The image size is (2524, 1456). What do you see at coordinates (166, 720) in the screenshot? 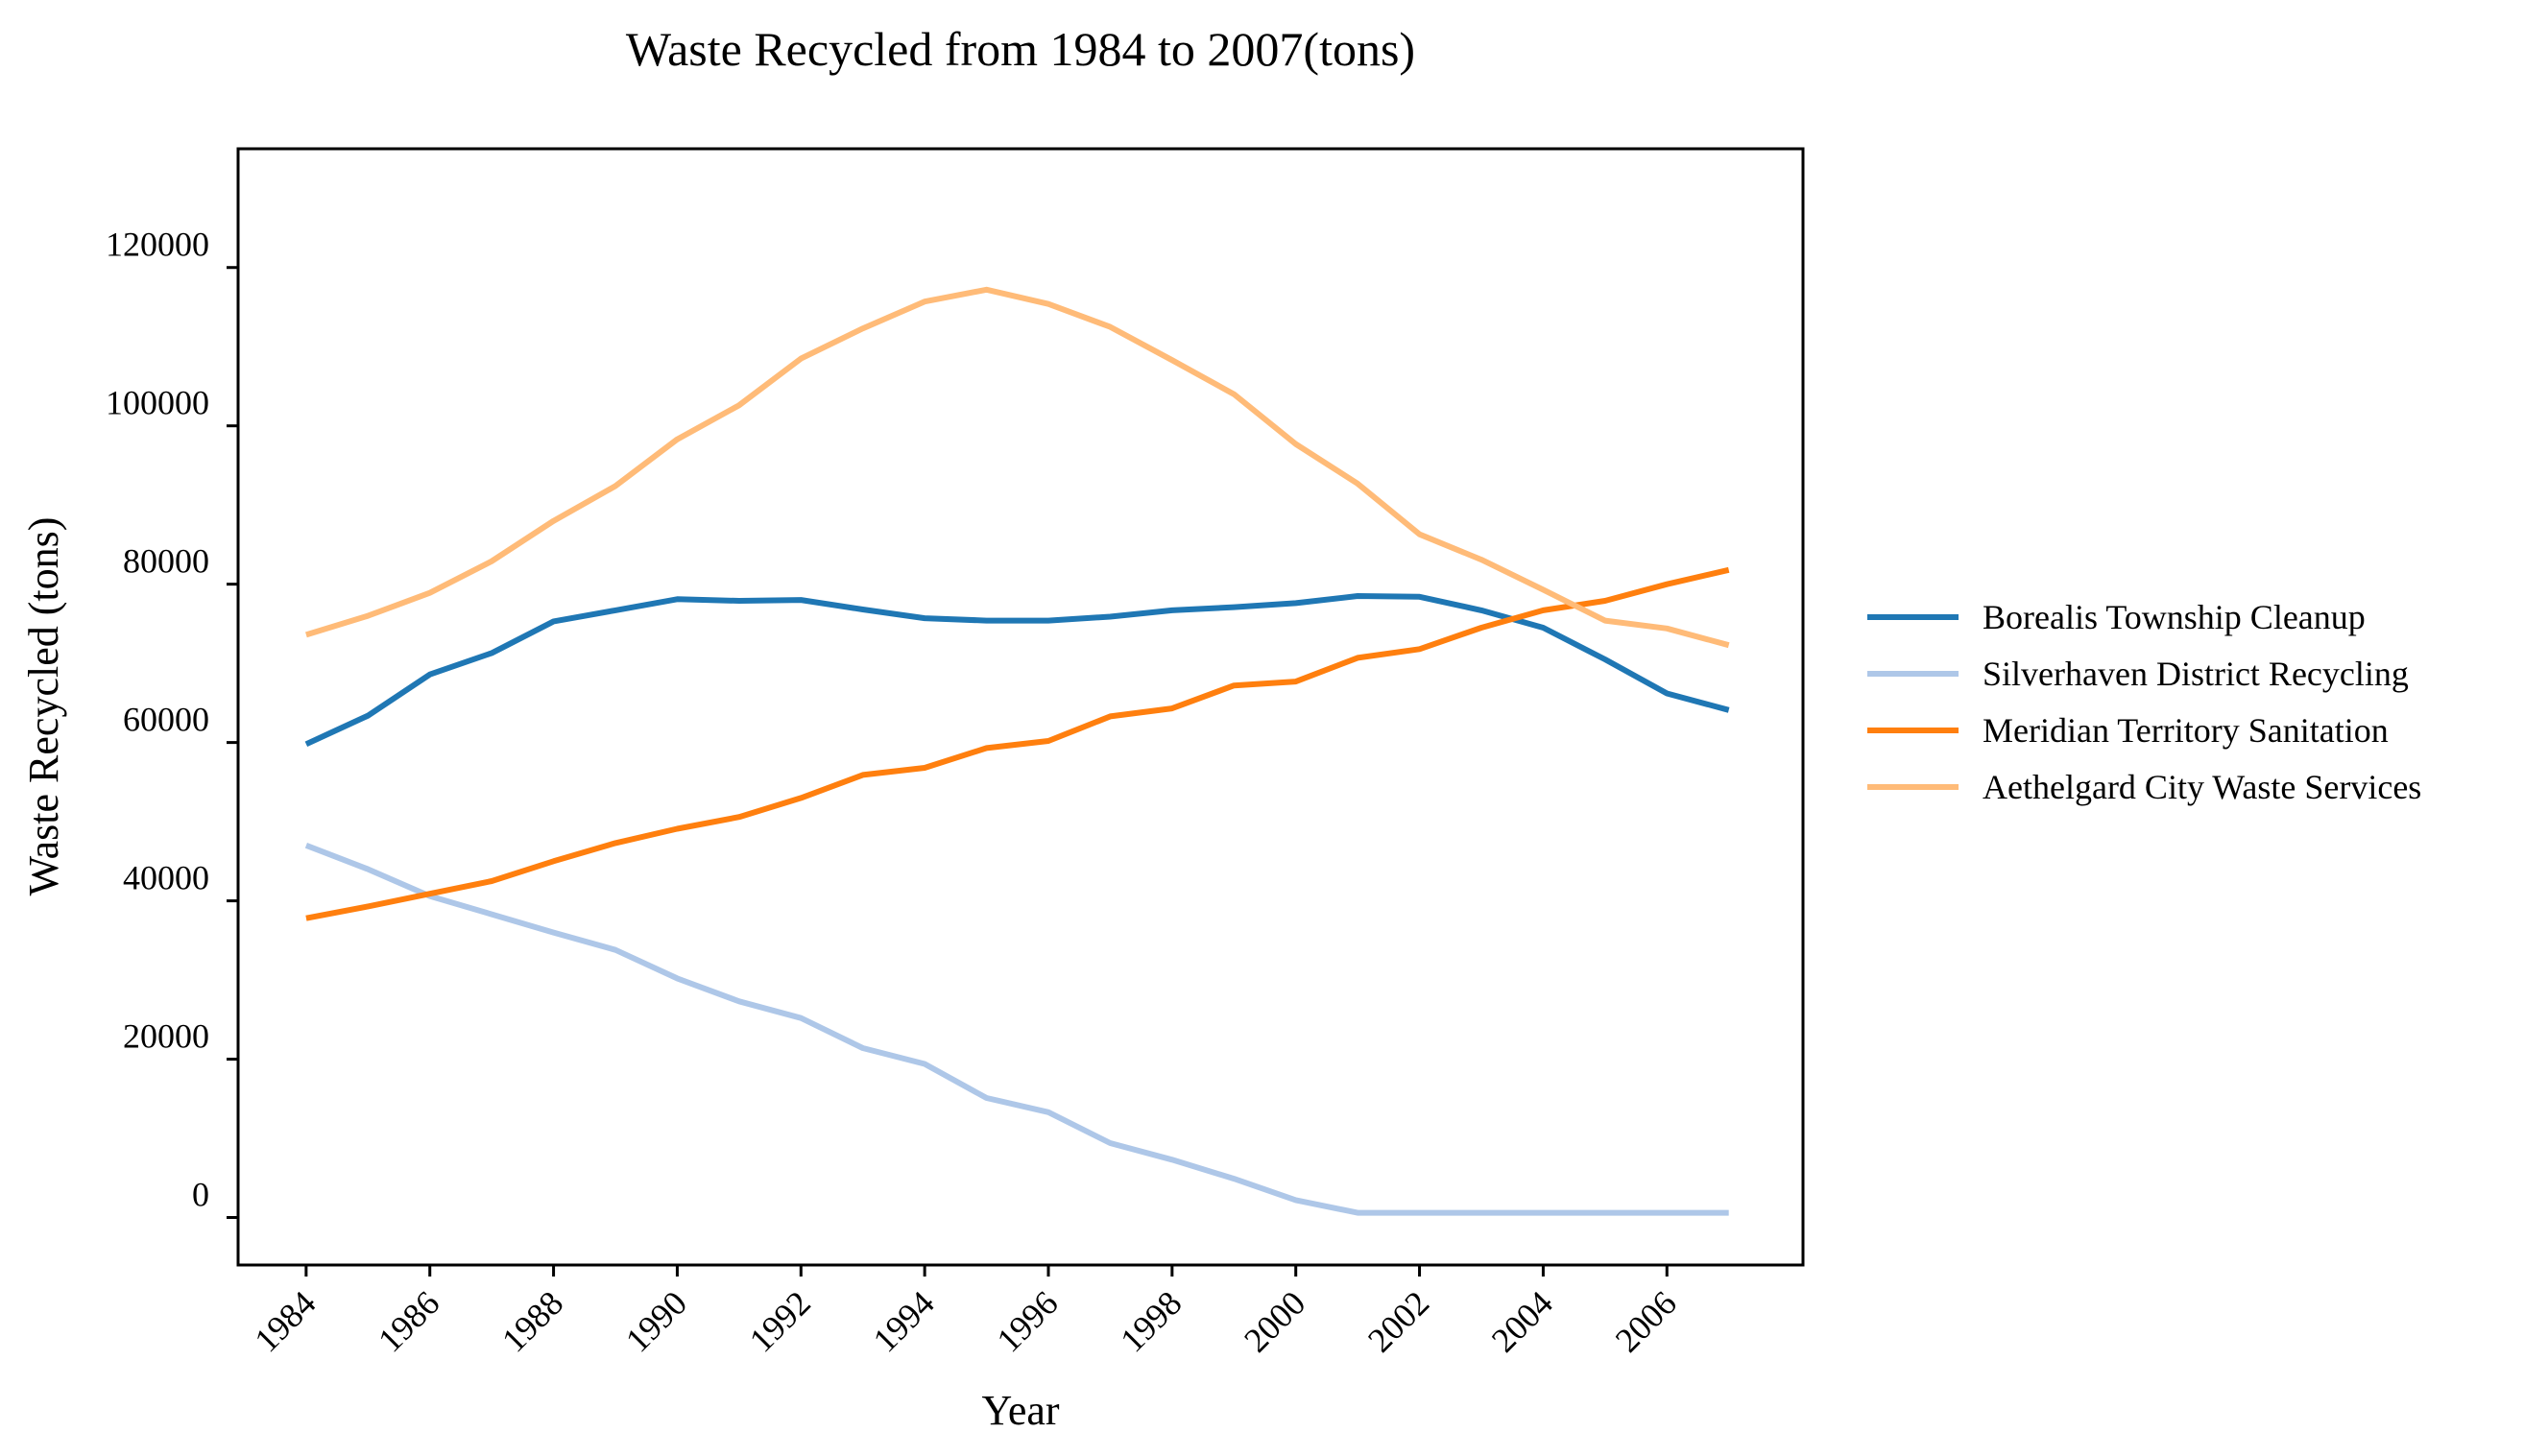
I see `y-tick-label: 60000` at bounding box center [166, 720].